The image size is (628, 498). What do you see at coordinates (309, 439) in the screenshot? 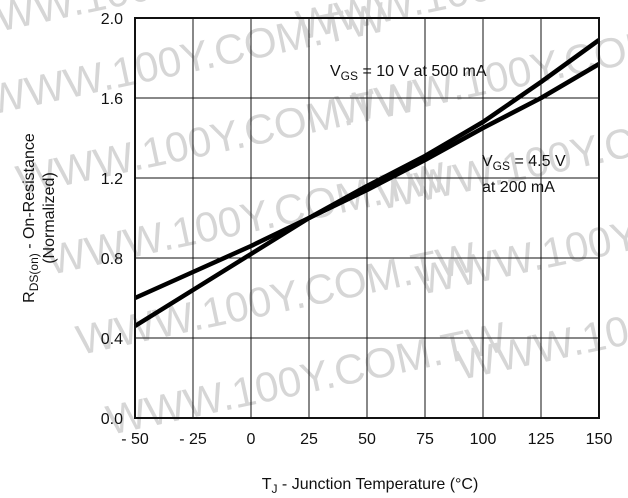
I see `x-tick-label: 25` at bounding box center [309, 439].